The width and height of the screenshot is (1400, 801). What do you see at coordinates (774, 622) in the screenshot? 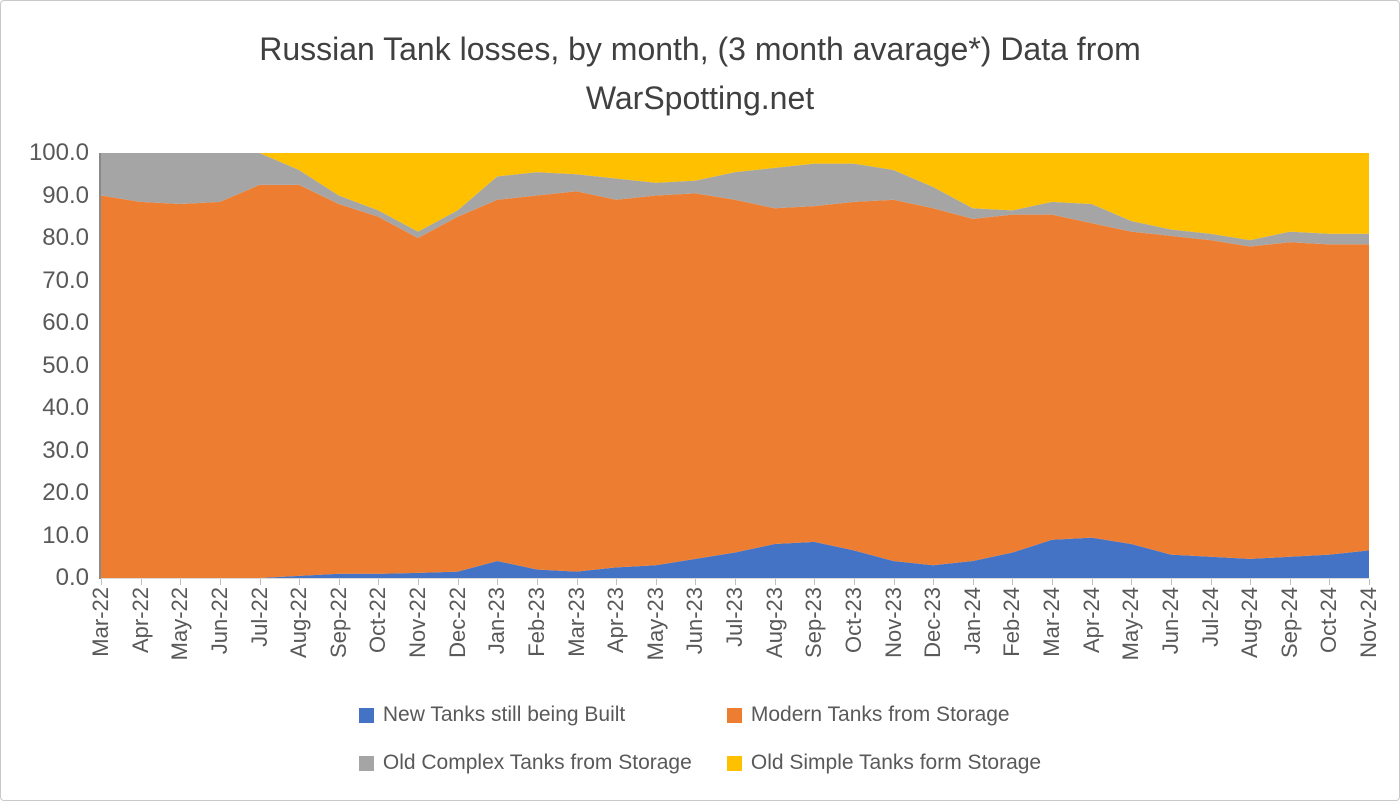
I see `x-tick-label: Aug-23` at bounding box center [774, 622].